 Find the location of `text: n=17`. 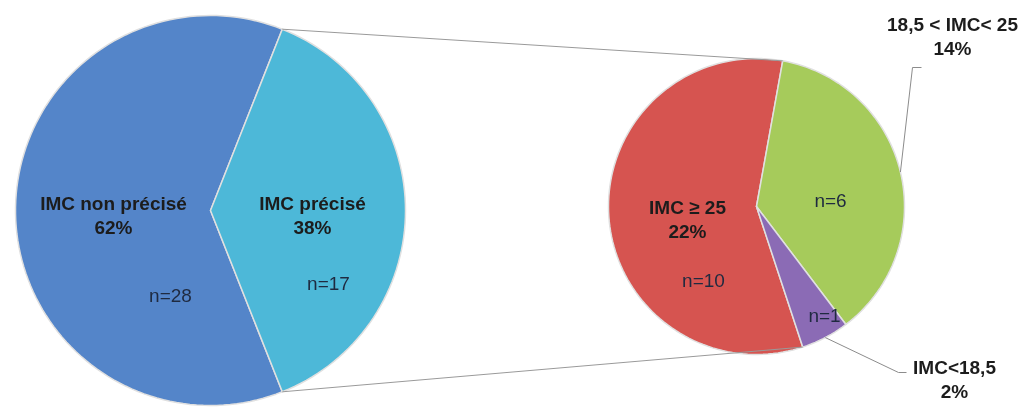

text: n=17 is located at coordinates (328, 283).